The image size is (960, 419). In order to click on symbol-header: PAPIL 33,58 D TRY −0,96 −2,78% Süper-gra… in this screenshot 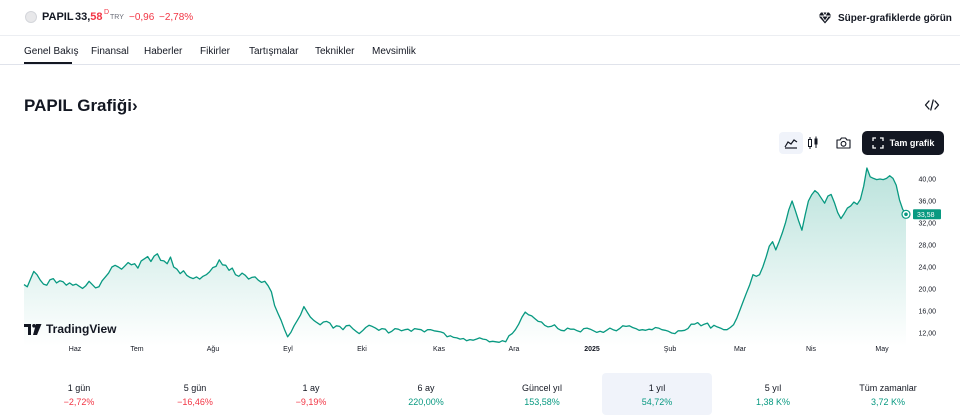, I will do `click(480, 18)`.